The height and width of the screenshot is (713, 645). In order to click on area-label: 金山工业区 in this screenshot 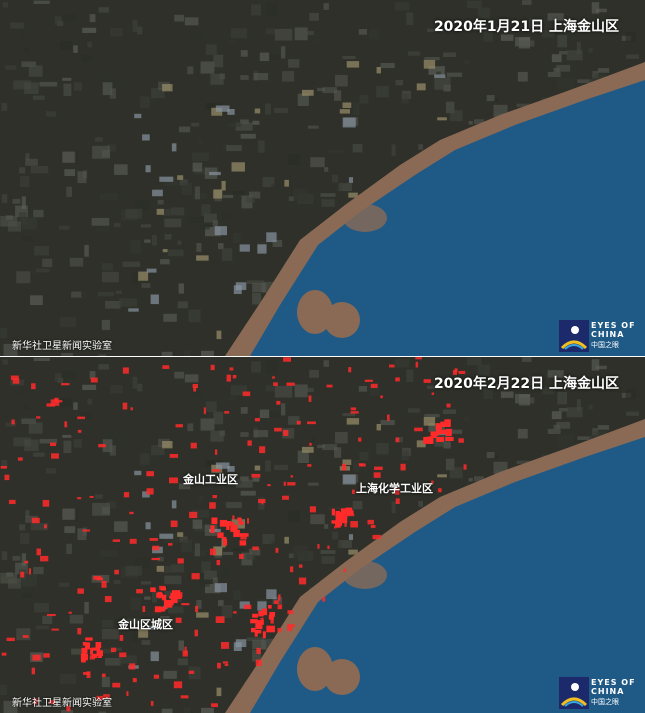, I will do `click(210, 479)`.